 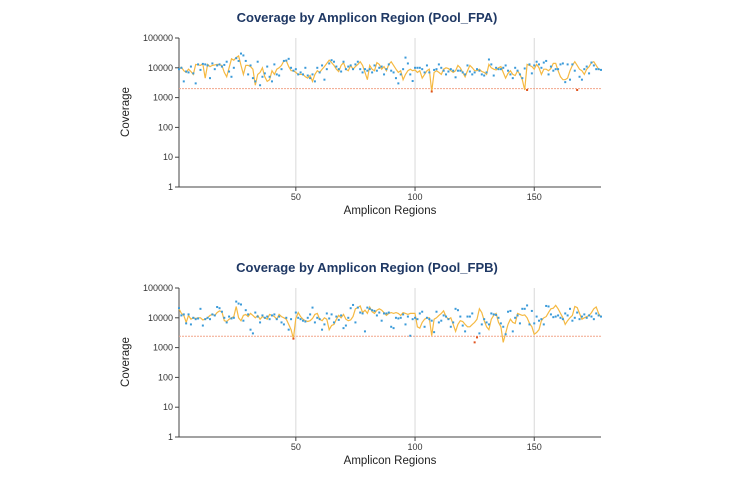 I want to click on y-tick-label: 10, so click(x=168, y=407).